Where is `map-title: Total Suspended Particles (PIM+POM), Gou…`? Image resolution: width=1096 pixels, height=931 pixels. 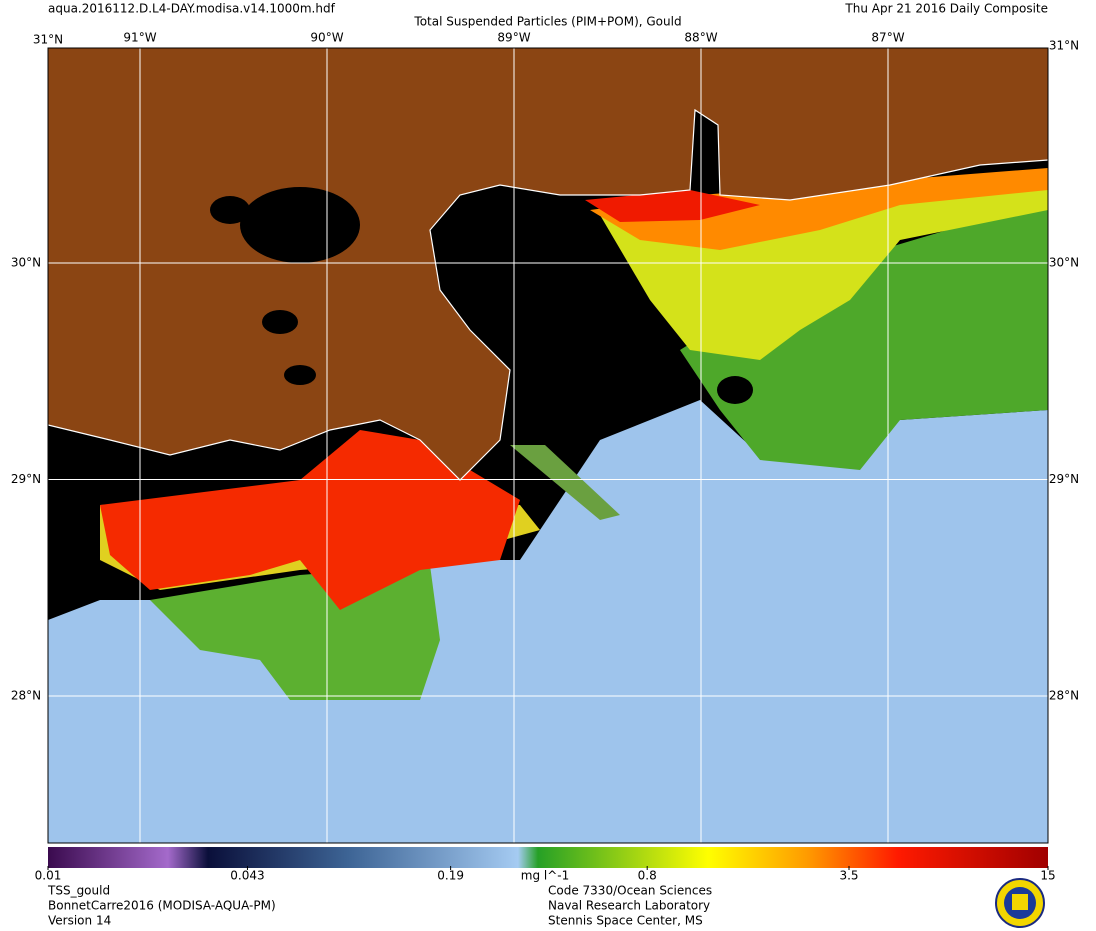 map-title: Total Suspended Particles (PIM+POM), Gou… is located at coordinates (547, 22).